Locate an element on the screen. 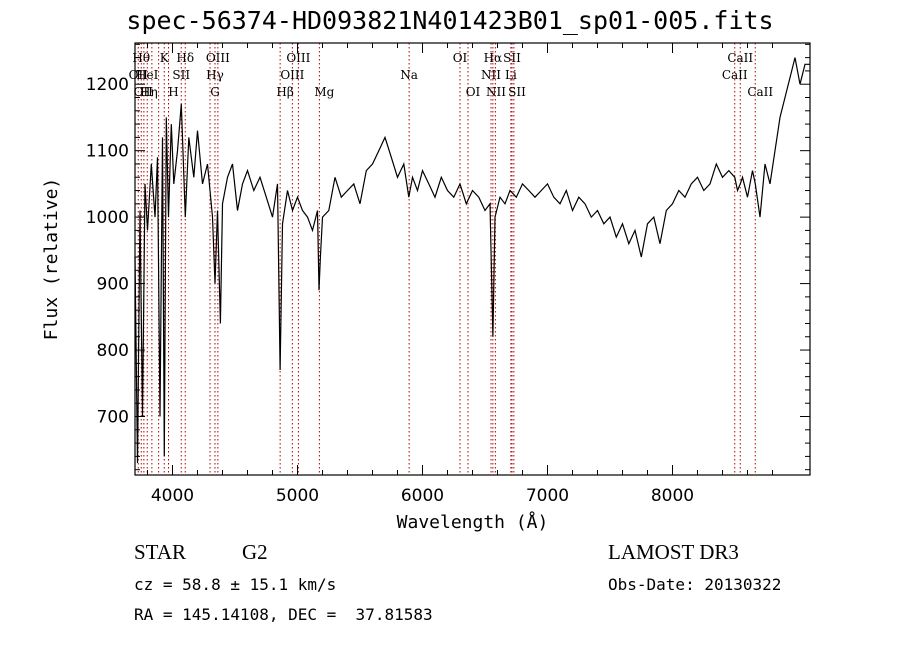 This screenshot has width=900, height=649. line-label: Na is located at coordinates (409, 75).